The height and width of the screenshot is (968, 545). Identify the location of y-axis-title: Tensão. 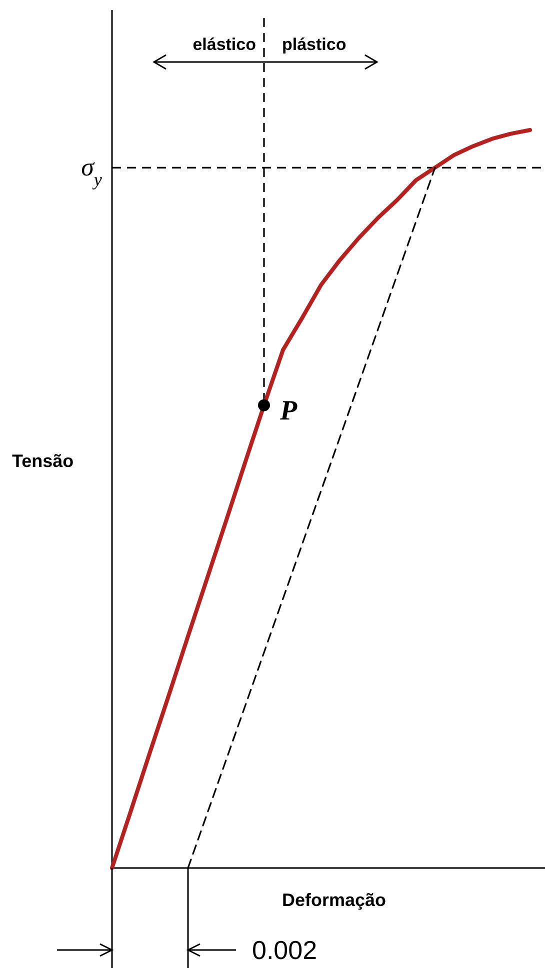
(43, 461).